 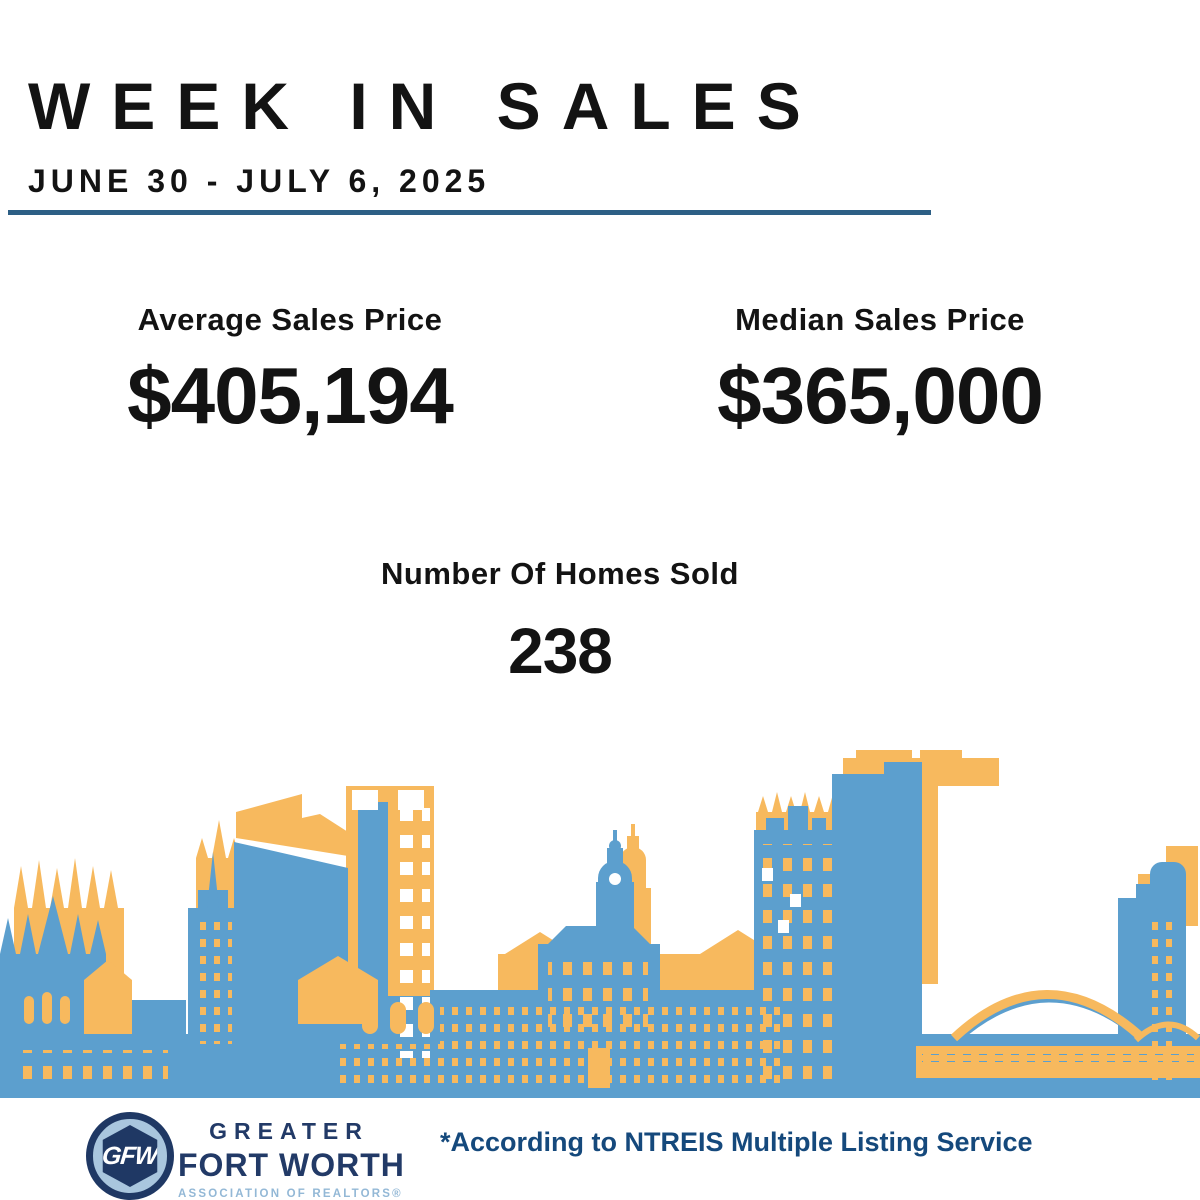 I want to click on date-range: JUNE 30 - JULY 6, 2025, so click(x=259, y=181).